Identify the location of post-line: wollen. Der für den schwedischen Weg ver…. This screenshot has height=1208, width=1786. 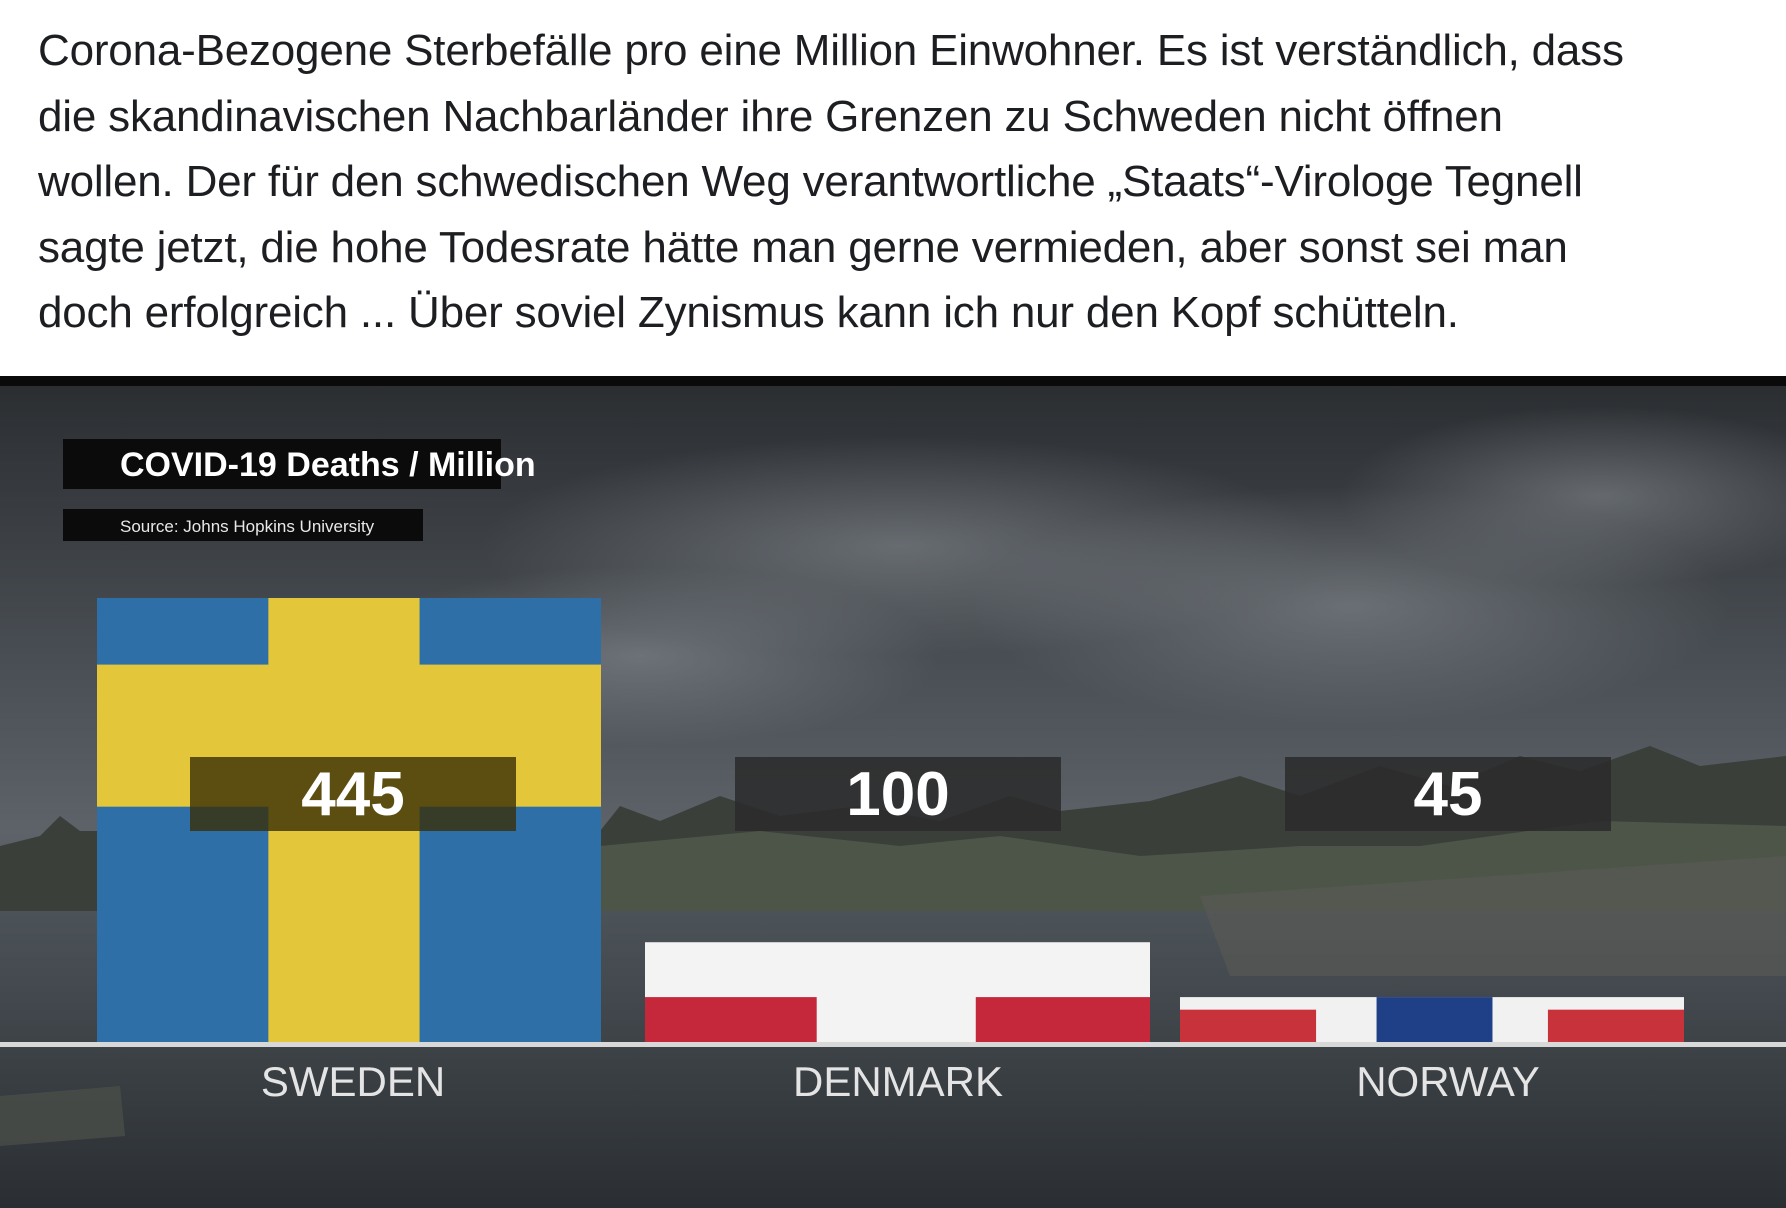
(810, 181).